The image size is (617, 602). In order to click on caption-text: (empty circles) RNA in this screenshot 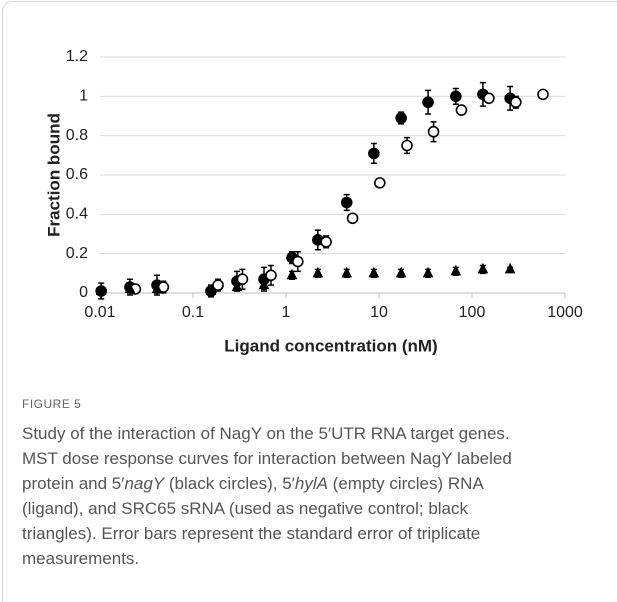, I will do `click(405, 483)`.